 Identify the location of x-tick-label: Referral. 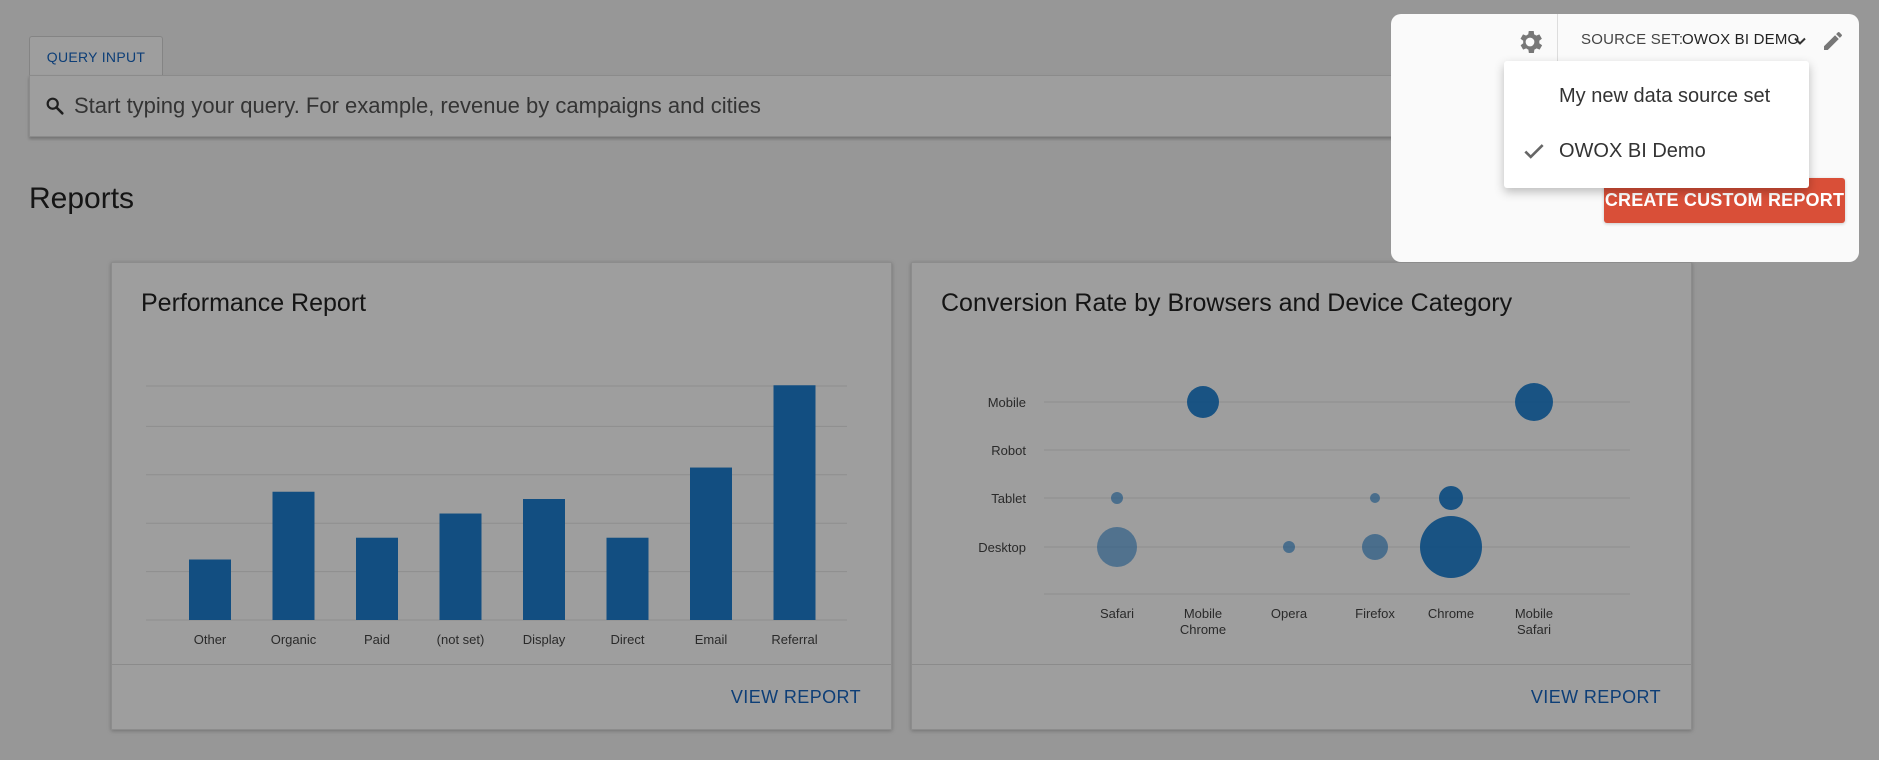
(794, 639).